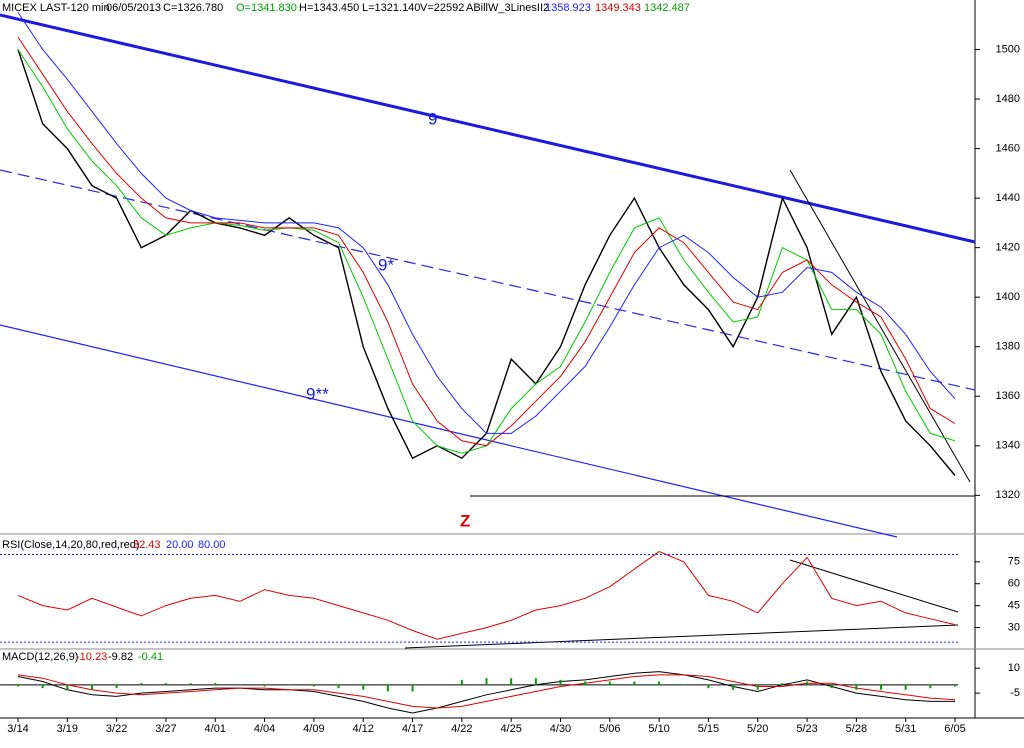 Image resolution: width=1024 pixels, height=748 pixels. What do you see at coordinates (510, 729) in the screenshot?
I see `x-tick-label: 4/25` at bounding box center [510, 729].